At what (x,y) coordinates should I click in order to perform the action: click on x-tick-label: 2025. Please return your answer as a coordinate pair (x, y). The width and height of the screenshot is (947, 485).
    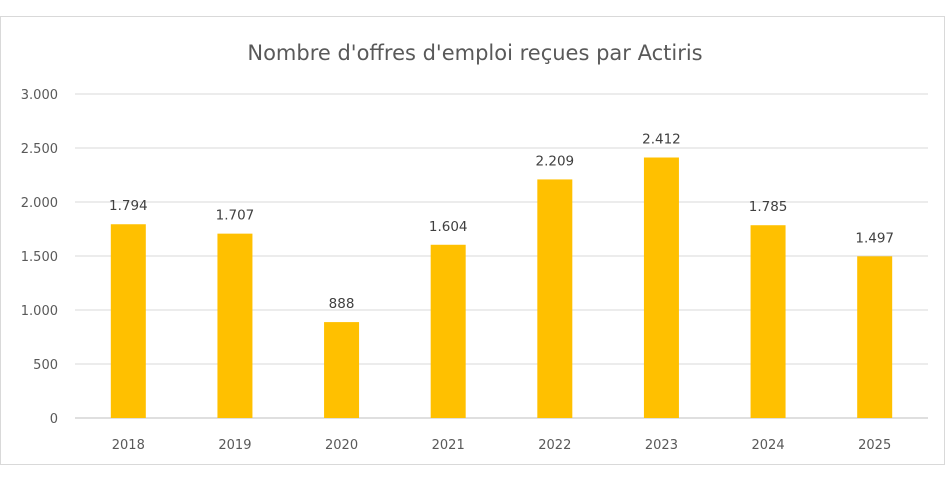
    Looking at the image, I should click on (874, 445).